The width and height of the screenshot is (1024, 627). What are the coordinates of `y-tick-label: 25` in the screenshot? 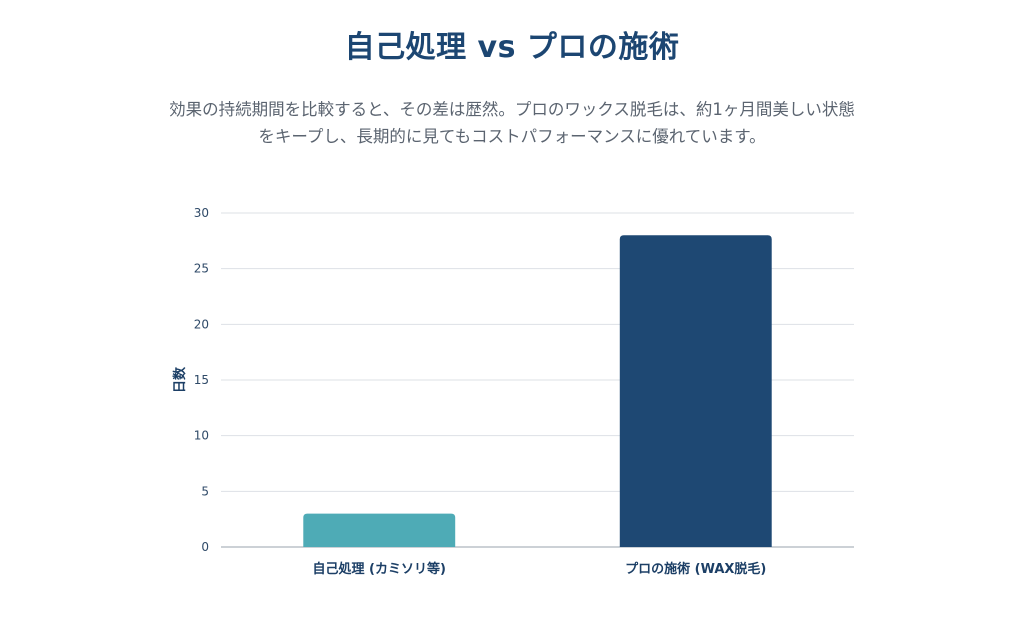 It's located at (201, 269).